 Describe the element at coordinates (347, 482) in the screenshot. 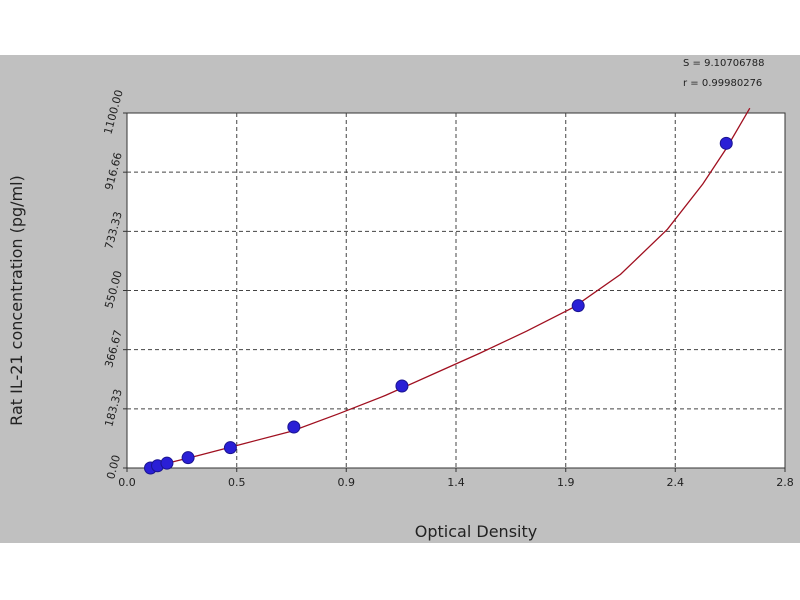

I see `x-tick-label: 0.9` at that location.